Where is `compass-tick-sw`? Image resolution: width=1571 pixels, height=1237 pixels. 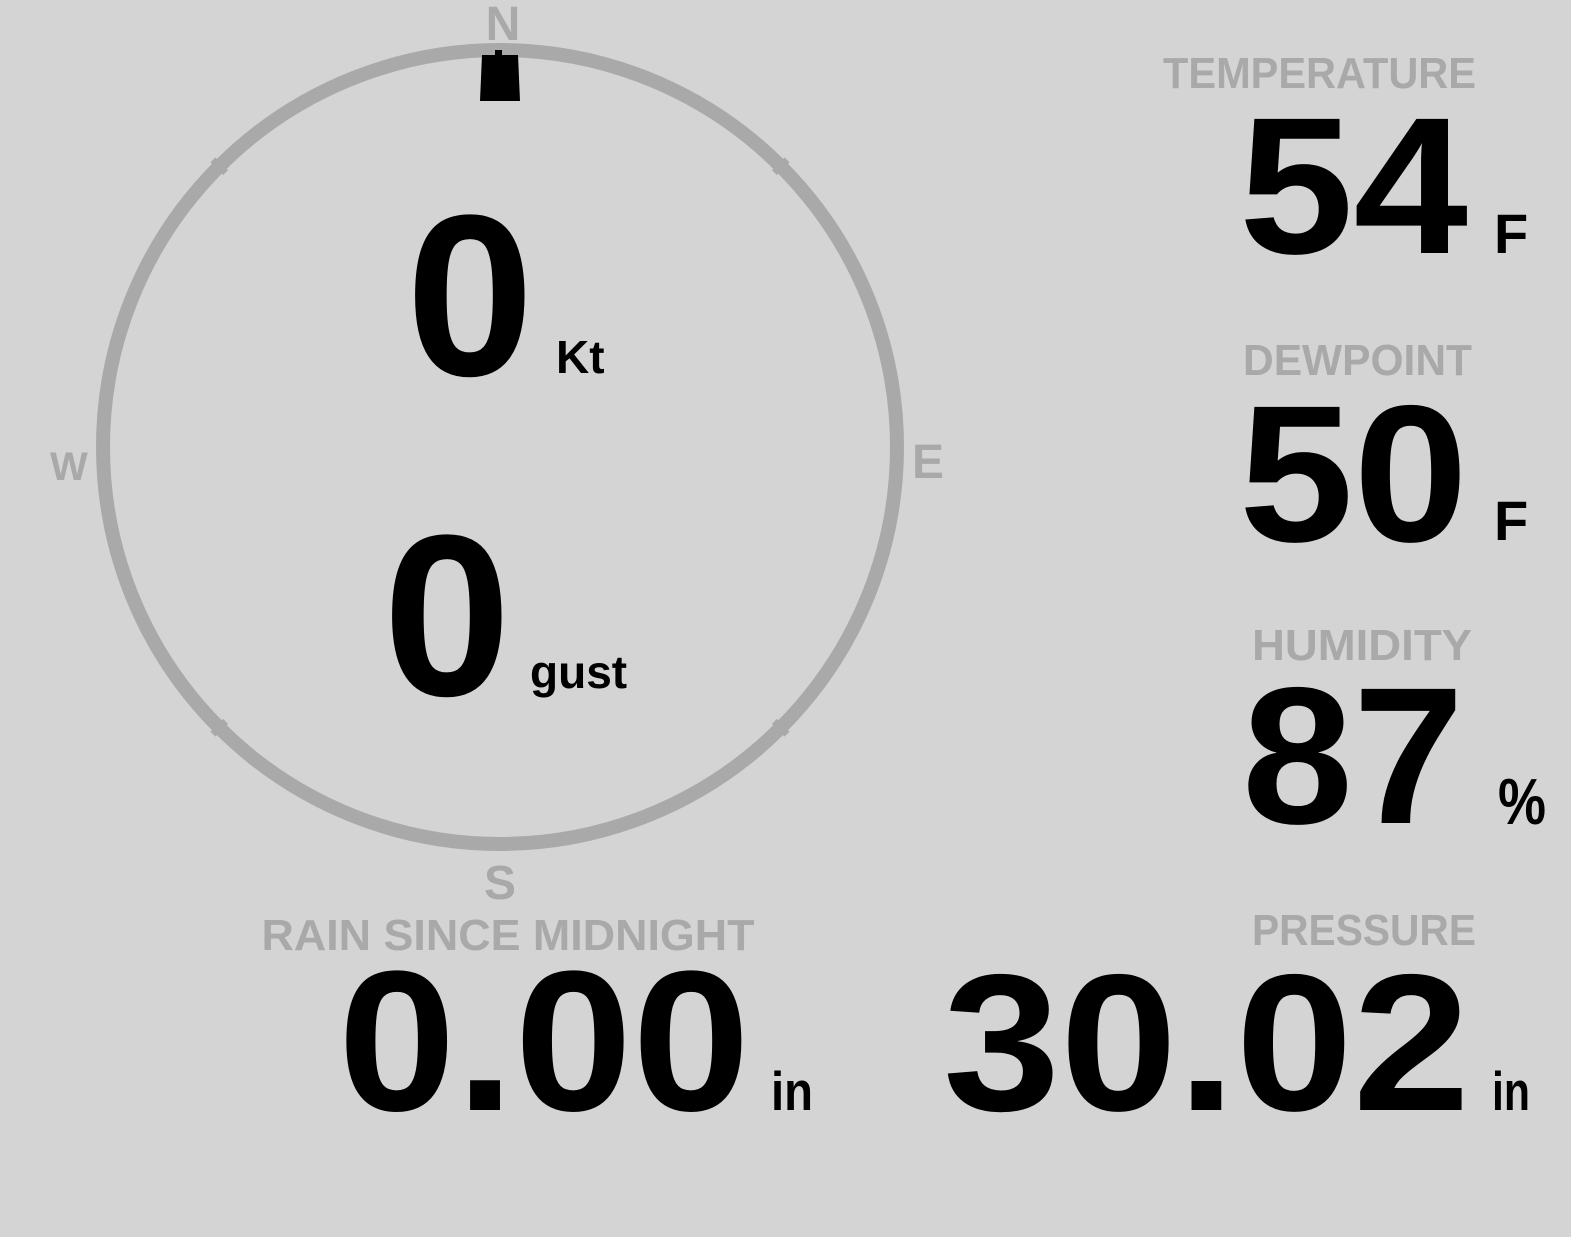 compass-tick-sw is located at coordinates (219, 727).